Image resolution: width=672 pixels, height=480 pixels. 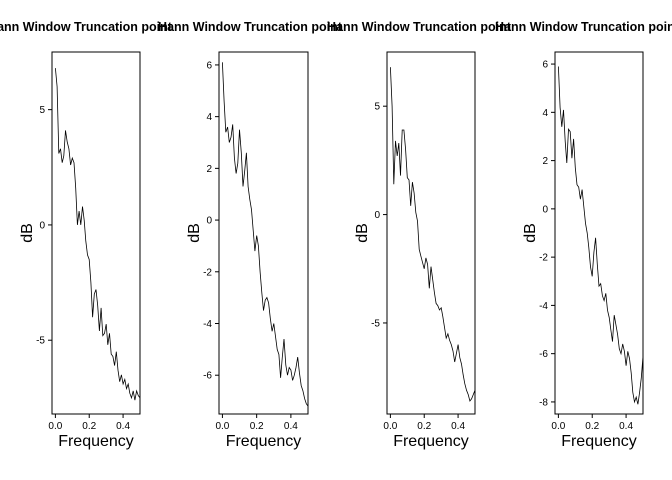 I want to click on y-tick-label: -8, so click(x=543, y=402).